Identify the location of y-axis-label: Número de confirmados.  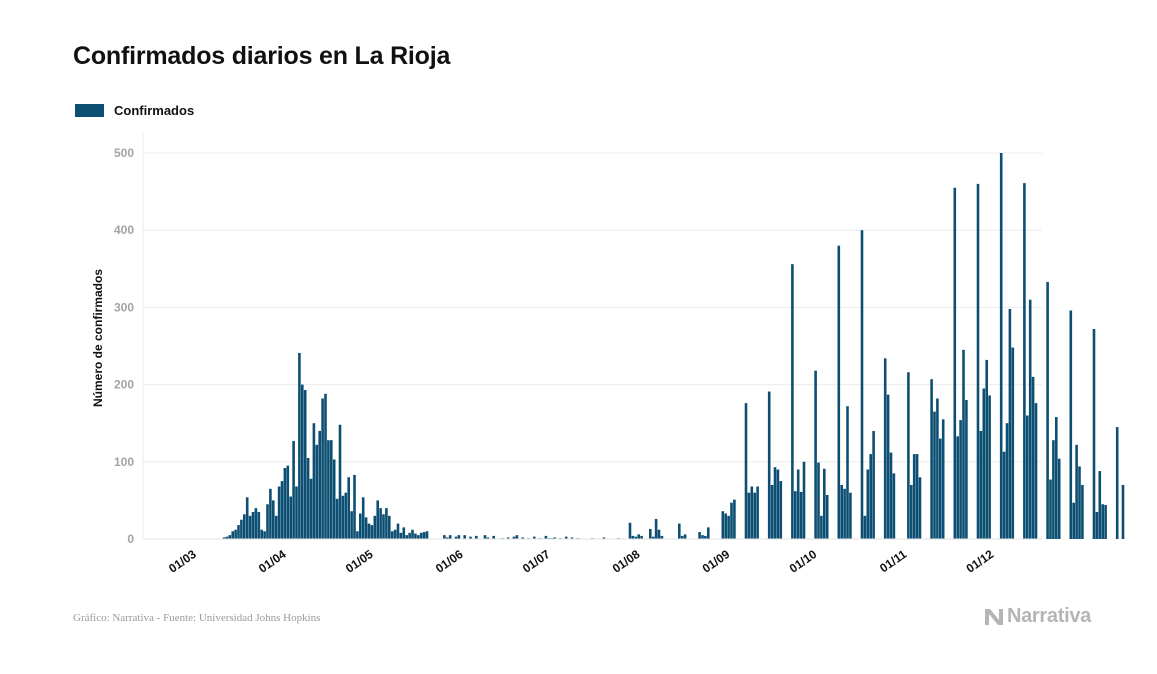
(98, 338).